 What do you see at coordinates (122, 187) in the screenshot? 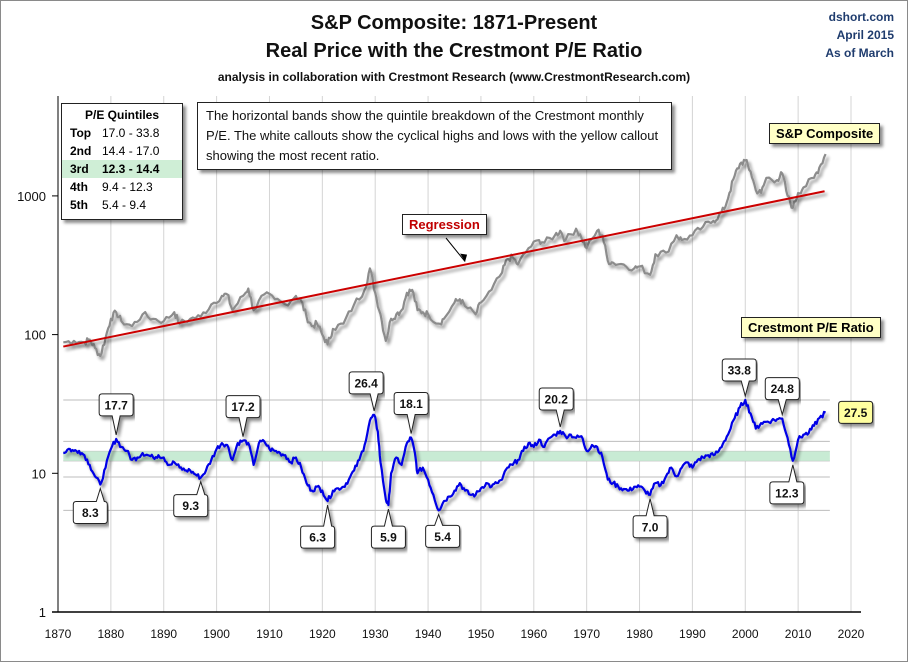
I see `quintile-row: 4th 9.4 - 12.3` at bounding box center [122, 187].